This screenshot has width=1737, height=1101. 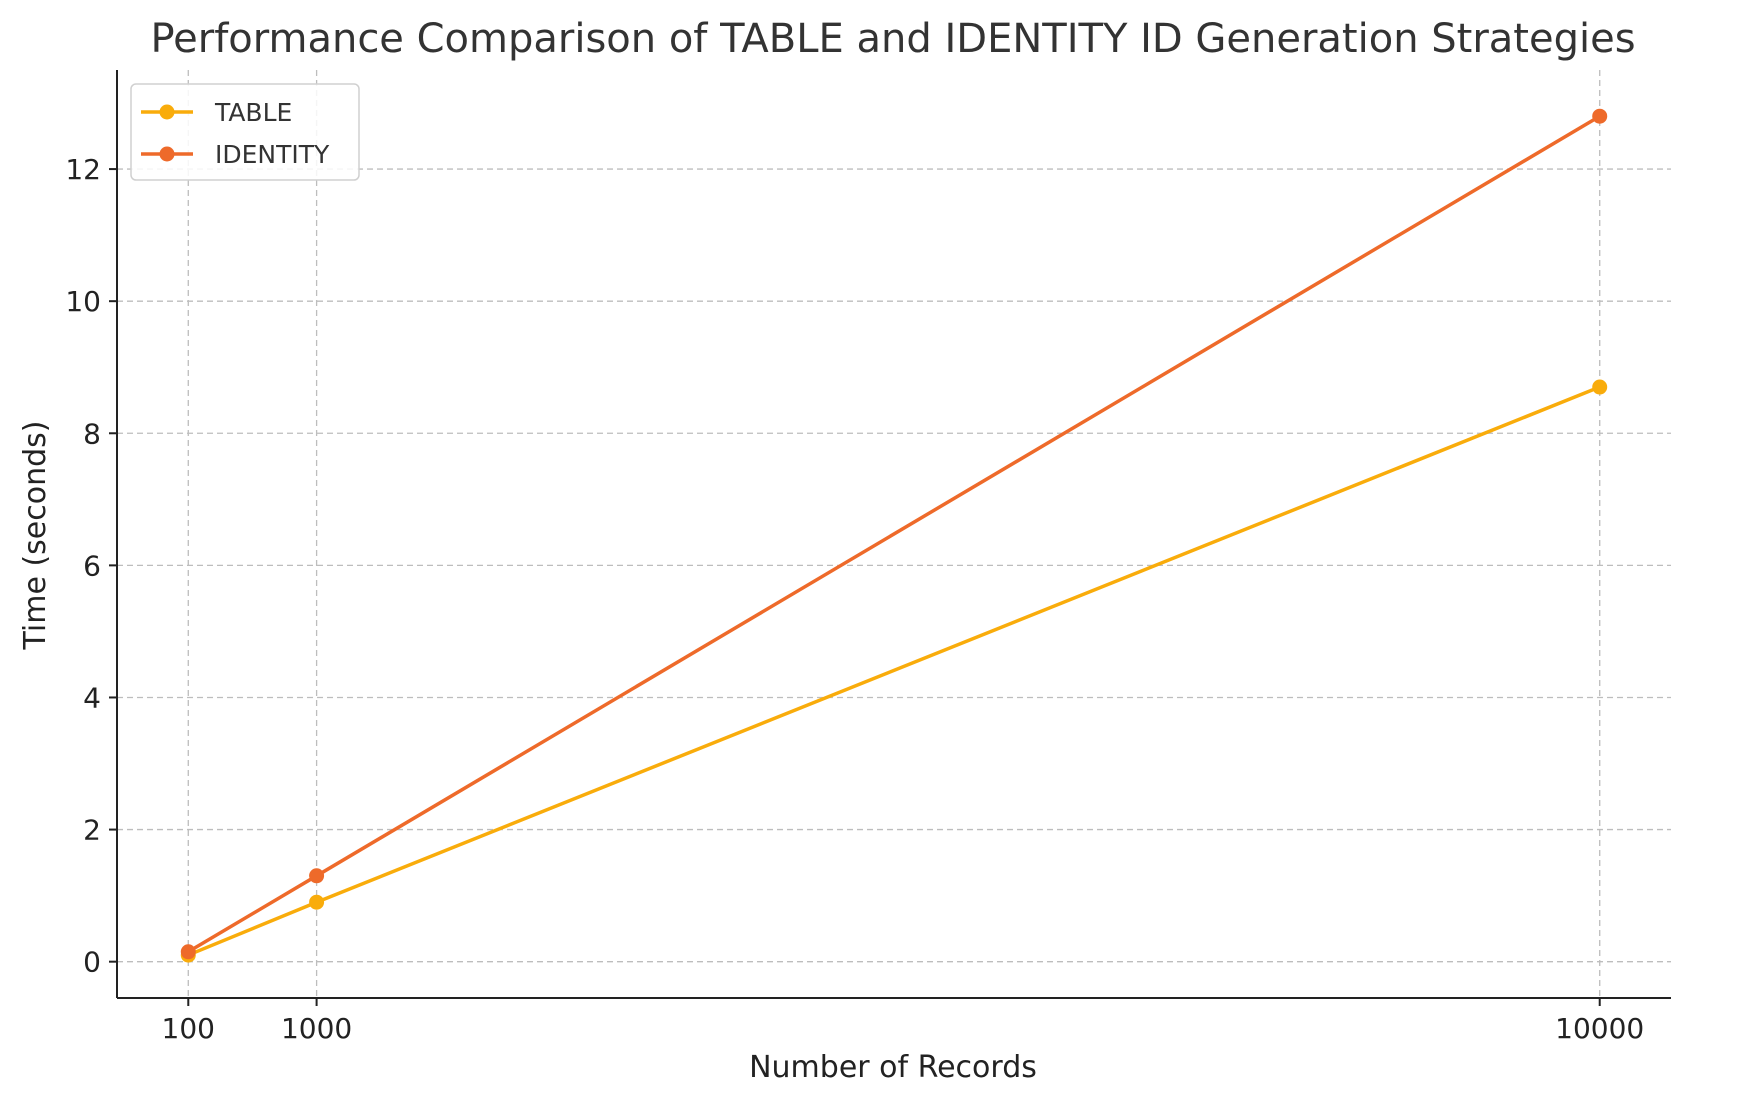 What do you see at coordinates (253, 112) in the screenshot?
I see `legend-label-table: TABLE` at bounding box center [253, 112].